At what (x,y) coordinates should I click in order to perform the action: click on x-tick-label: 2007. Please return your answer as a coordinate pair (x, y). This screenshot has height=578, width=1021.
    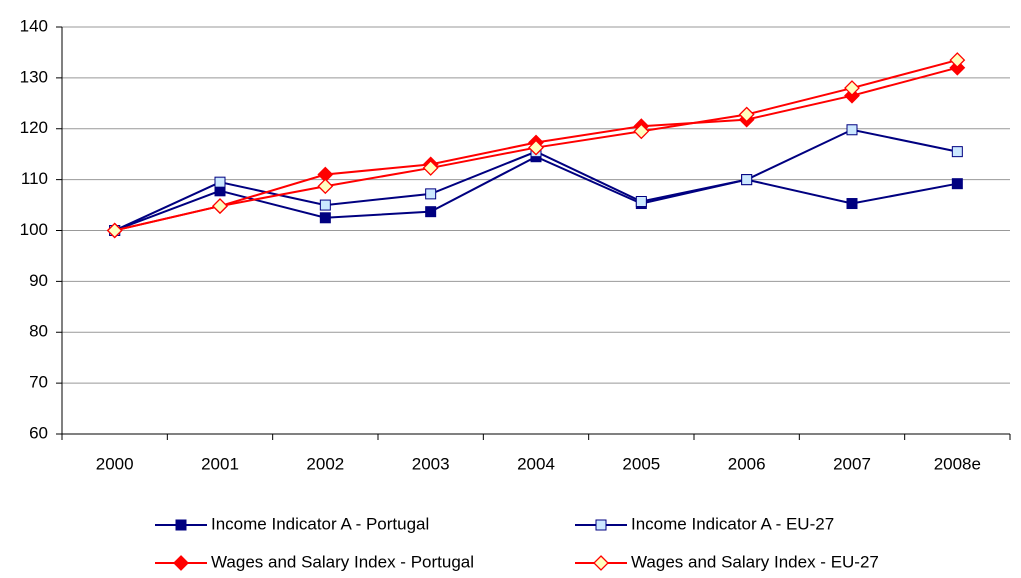
    Looking at the image, I should click on (852, 463).